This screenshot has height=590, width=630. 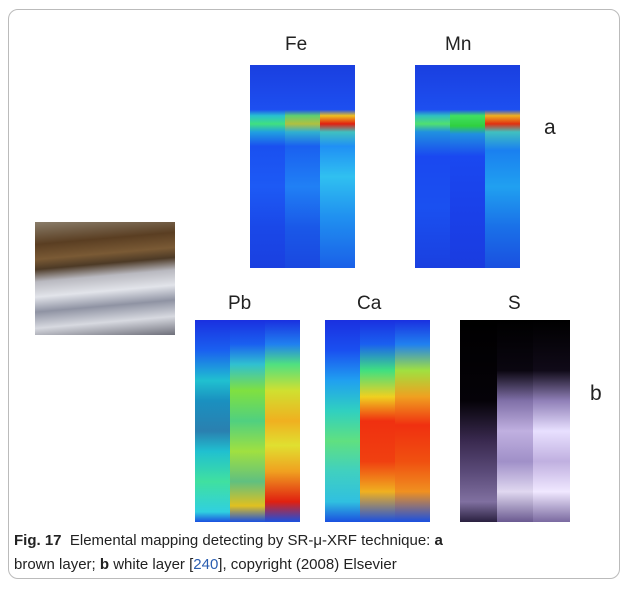 What do you see at coordinates (458, 44) in the screenshot?
I see `panel-label: Mn` at bounding box center [458, 44].